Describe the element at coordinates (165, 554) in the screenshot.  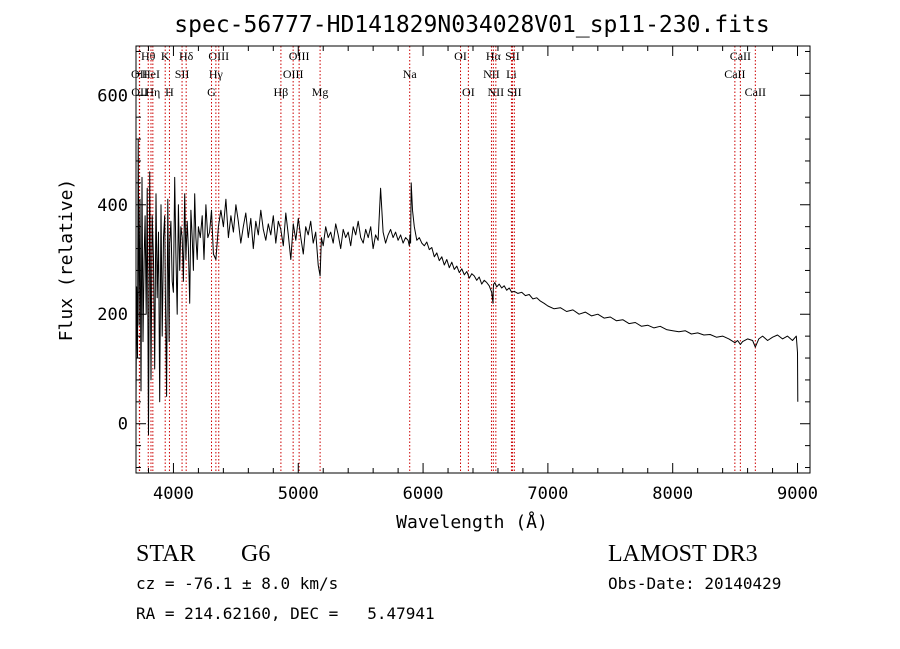
I see `object-class: STAR` at that location.